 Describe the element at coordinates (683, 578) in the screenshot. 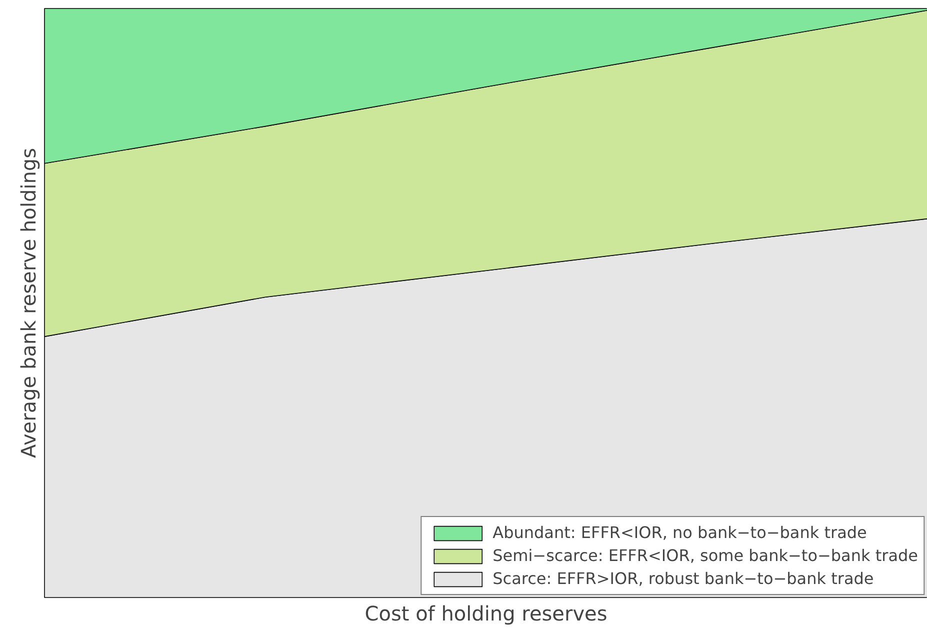

I see `legend-label: Scarce: EFFR>IOR, robust bank−to−bank trade` at that location.